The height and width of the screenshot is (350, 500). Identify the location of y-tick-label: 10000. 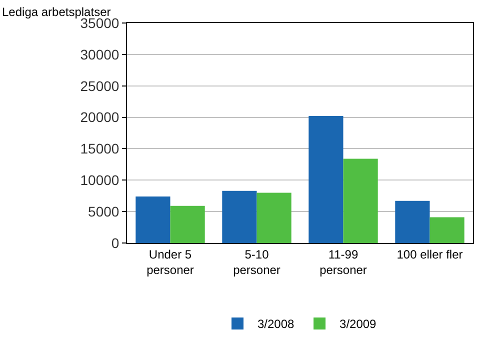
(100, 180).